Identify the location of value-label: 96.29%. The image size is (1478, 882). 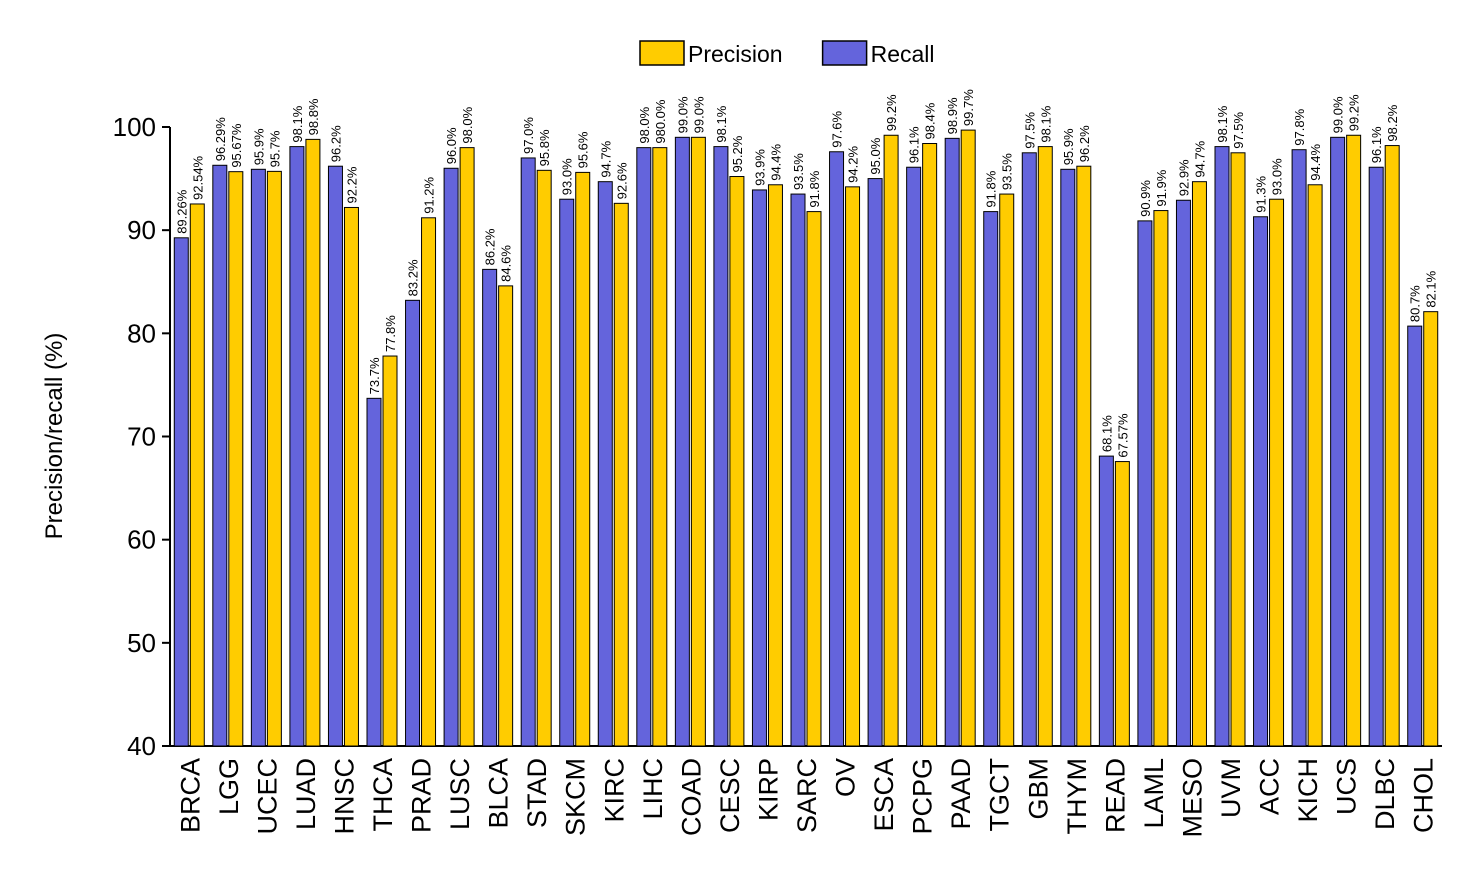
(220, 139).